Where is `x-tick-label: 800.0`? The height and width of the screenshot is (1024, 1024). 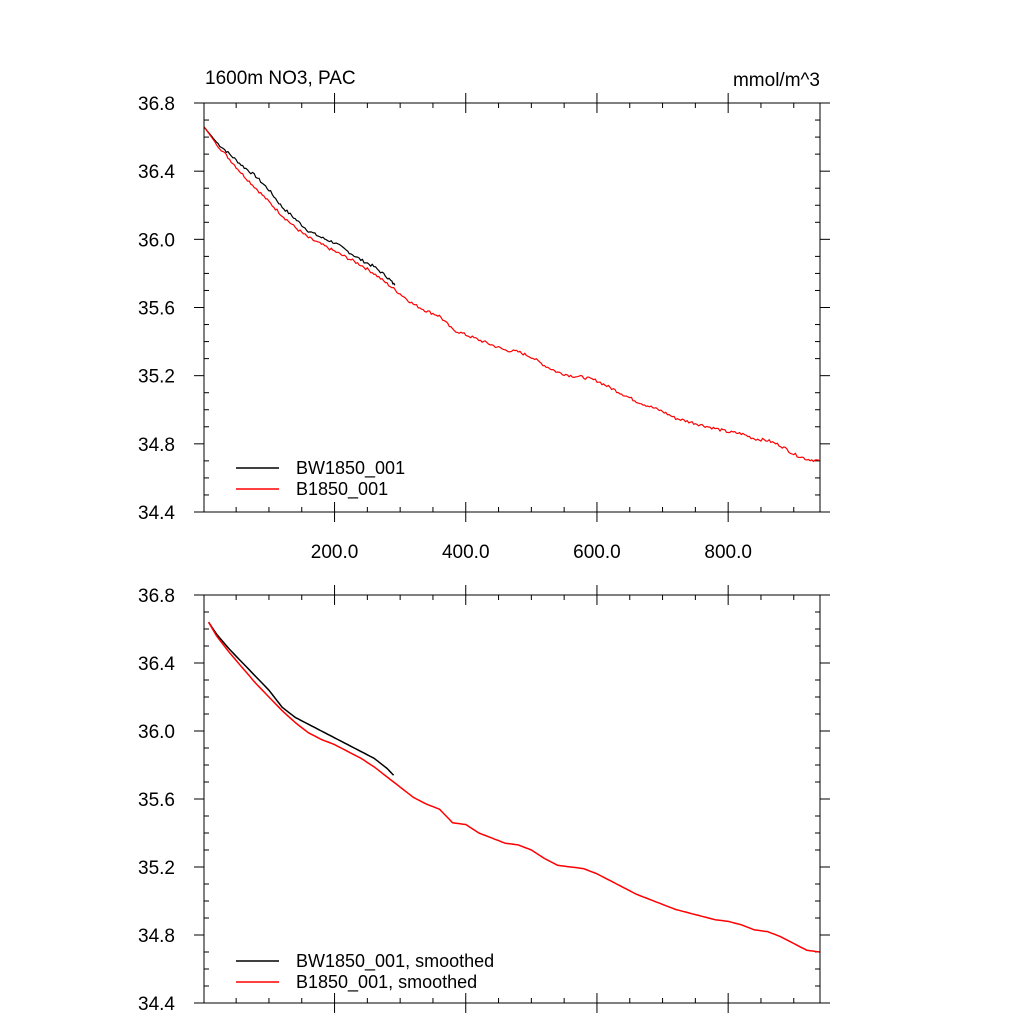 x-tick-label: 800.0 is located at coordinates (728, 552).